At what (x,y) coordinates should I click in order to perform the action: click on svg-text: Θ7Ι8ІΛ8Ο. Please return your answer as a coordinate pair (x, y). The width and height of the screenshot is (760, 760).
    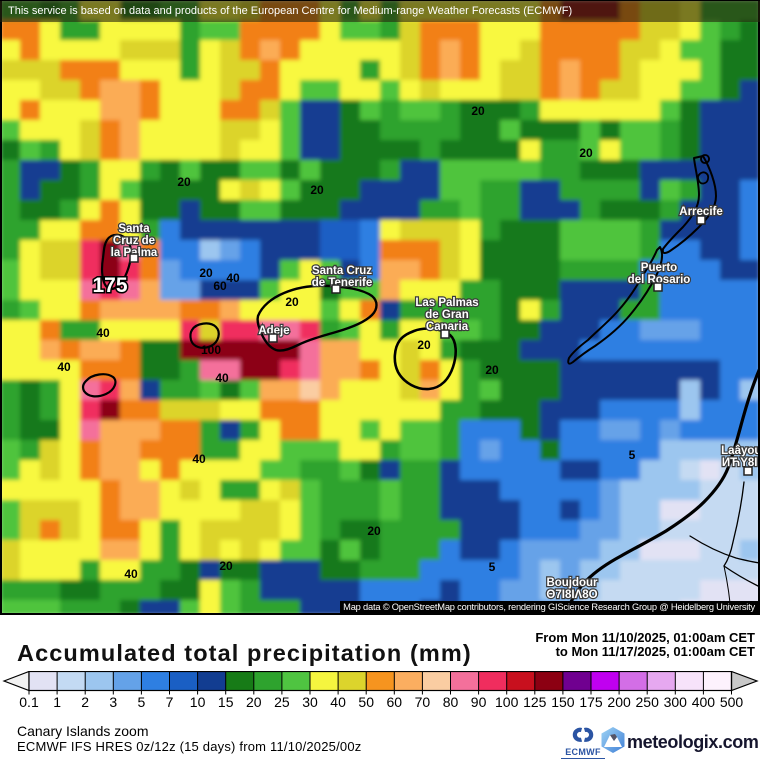
    Looking at the image, I should click on (571, 595).